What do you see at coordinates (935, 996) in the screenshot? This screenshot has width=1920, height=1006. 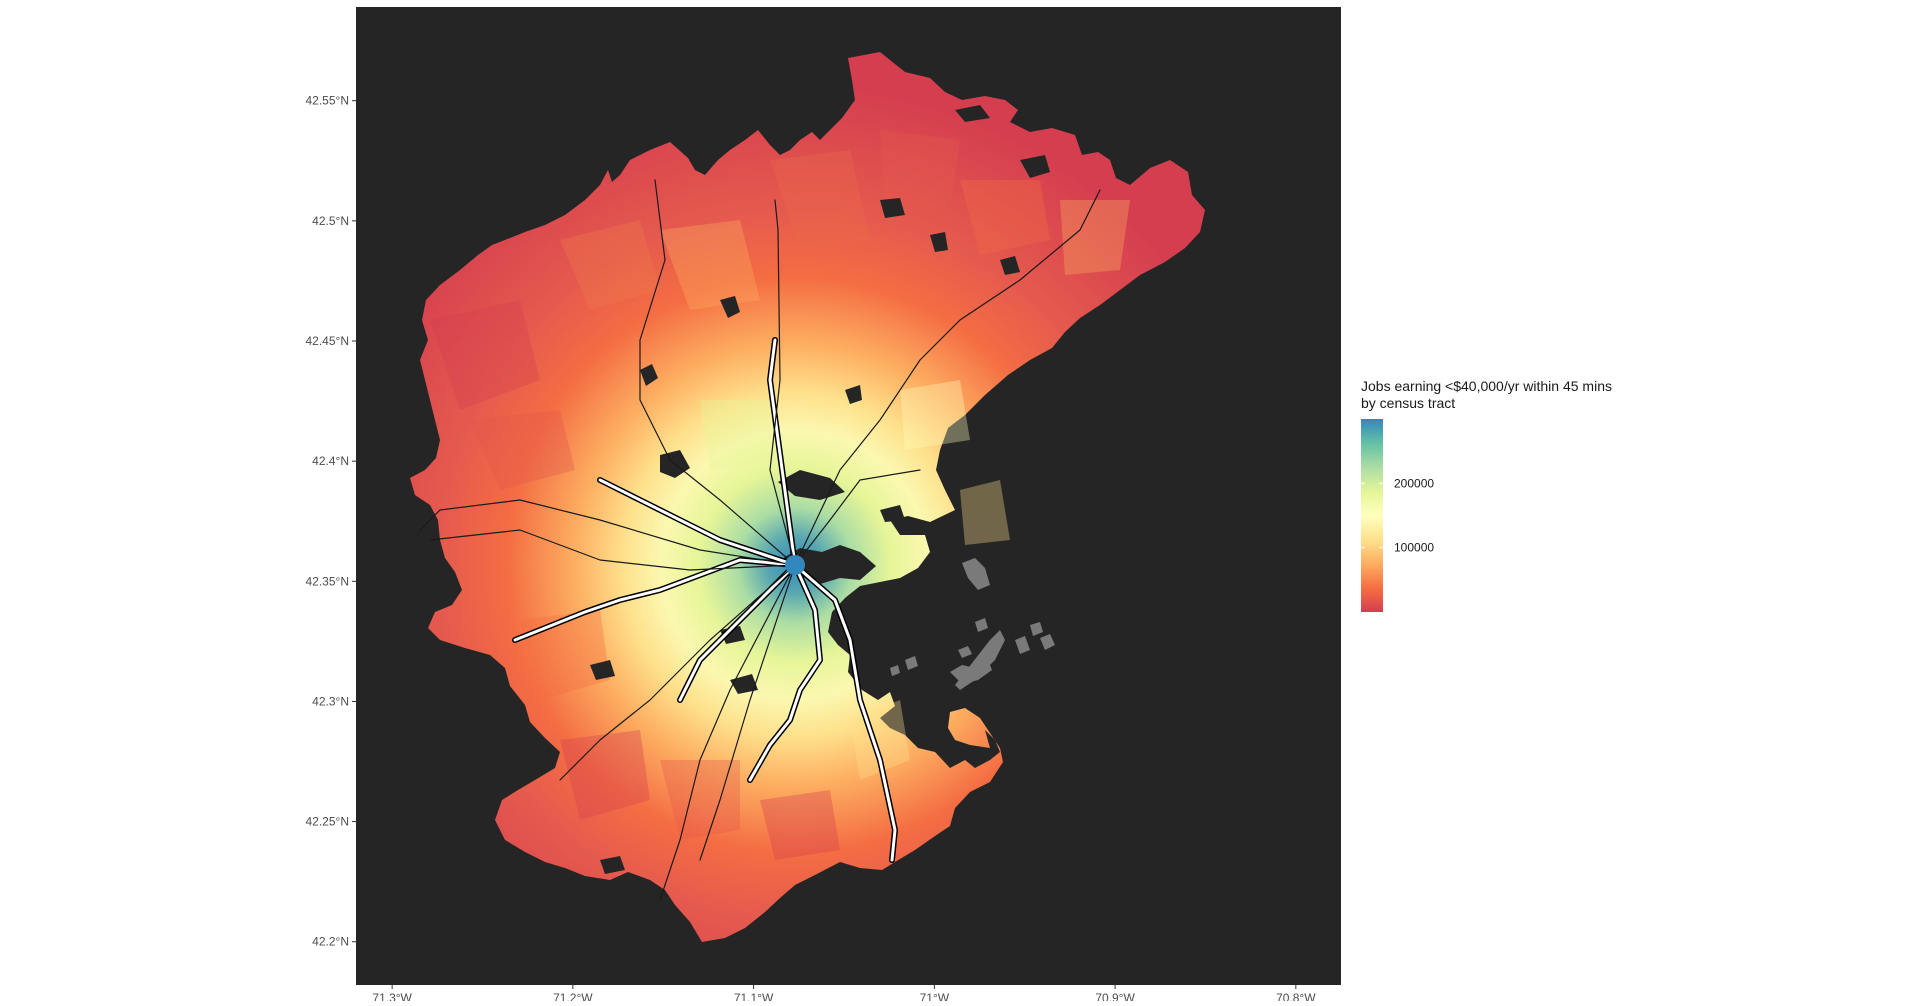 I see `x-tick-label: 71°W` at bounding box center [935, 996].